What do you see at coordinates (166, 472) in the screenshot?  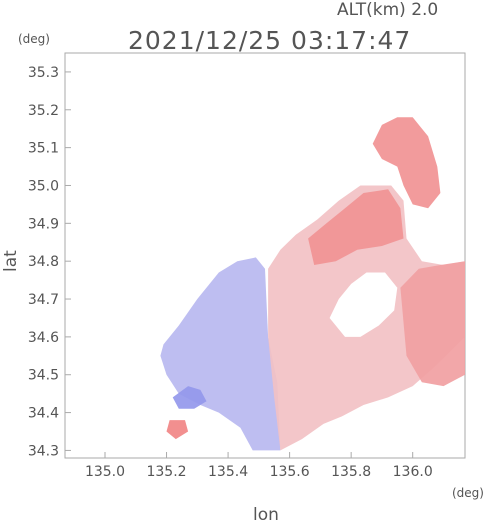 I see `x-tick-label: 135.2` at bounding box center [166, 472].